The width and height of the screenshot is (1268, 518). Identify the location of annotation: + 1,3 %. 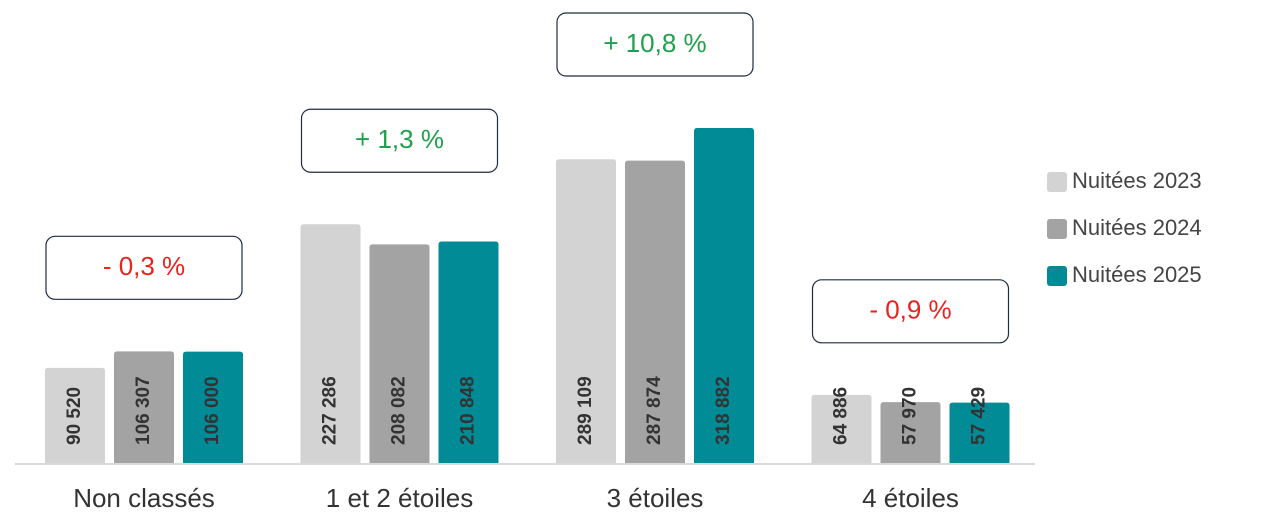
(399, 139).